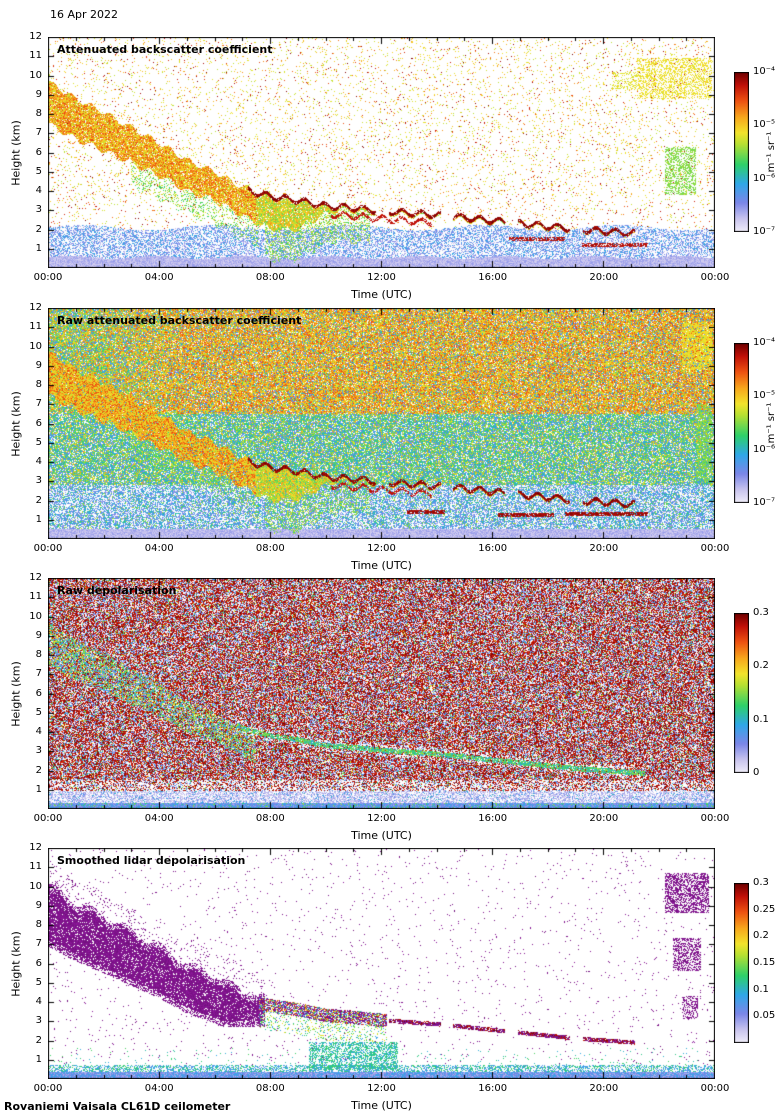 This screenshot has height=1120, width=780. Describe the element at coordinates (756, 772) in the screenshot. I see `colorbar-tick-label: 0` at that location.